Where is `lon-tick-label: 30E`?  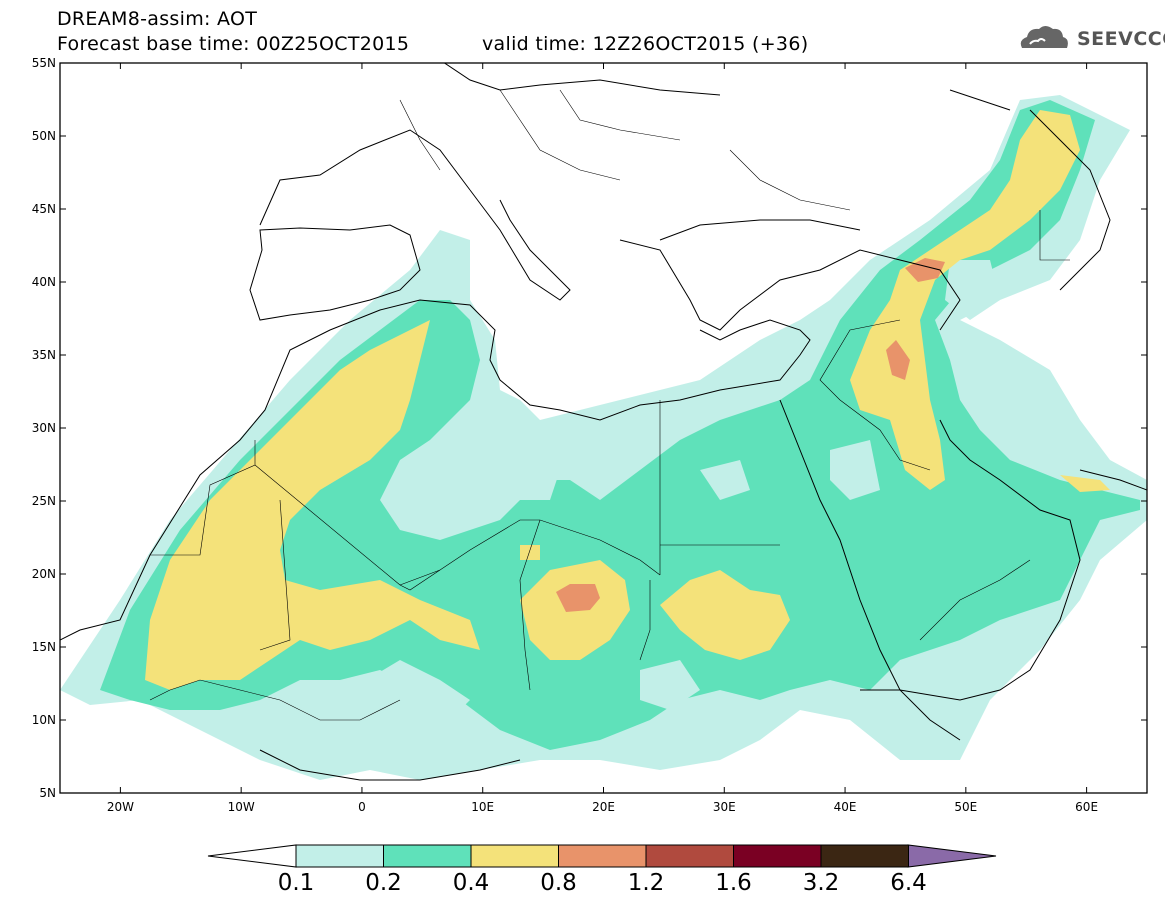 lon-tick-label: 30E is located at coordinates (724, 807).